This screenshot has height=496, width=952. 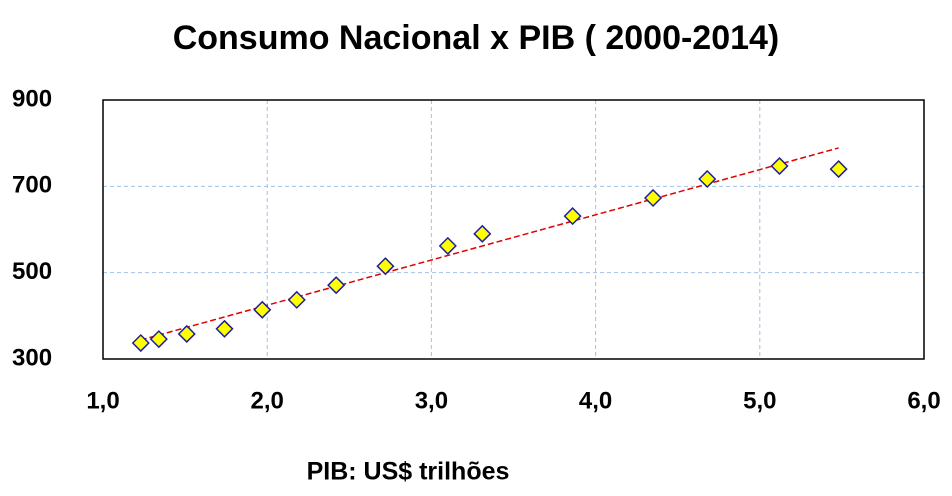 I want to click on y-tick-label: 700, so click(x=32, y=185).